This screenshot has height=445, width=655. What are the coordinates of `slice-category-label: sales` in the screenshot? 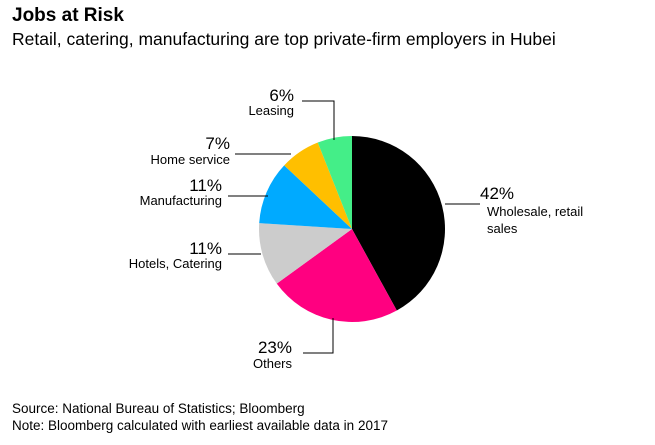 It's located at (502, 228).